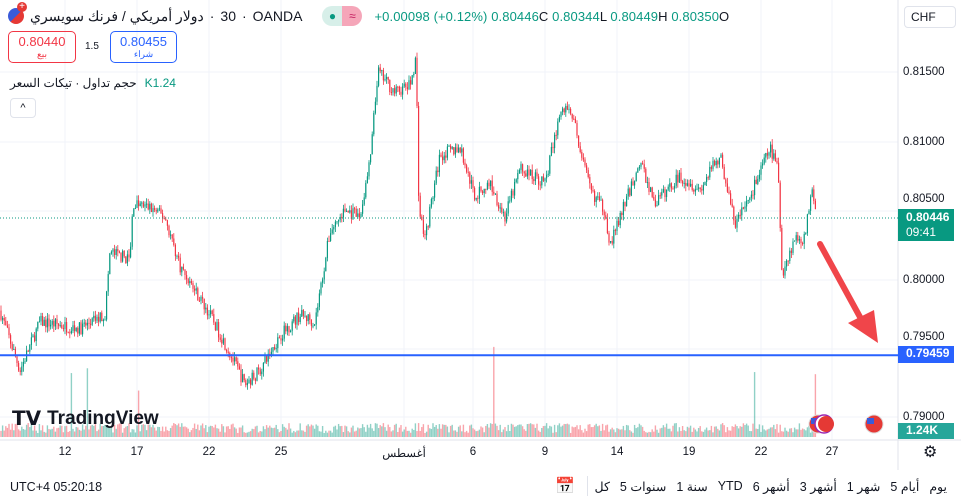  I want to click on arrow-drawing, so click(843, 286).